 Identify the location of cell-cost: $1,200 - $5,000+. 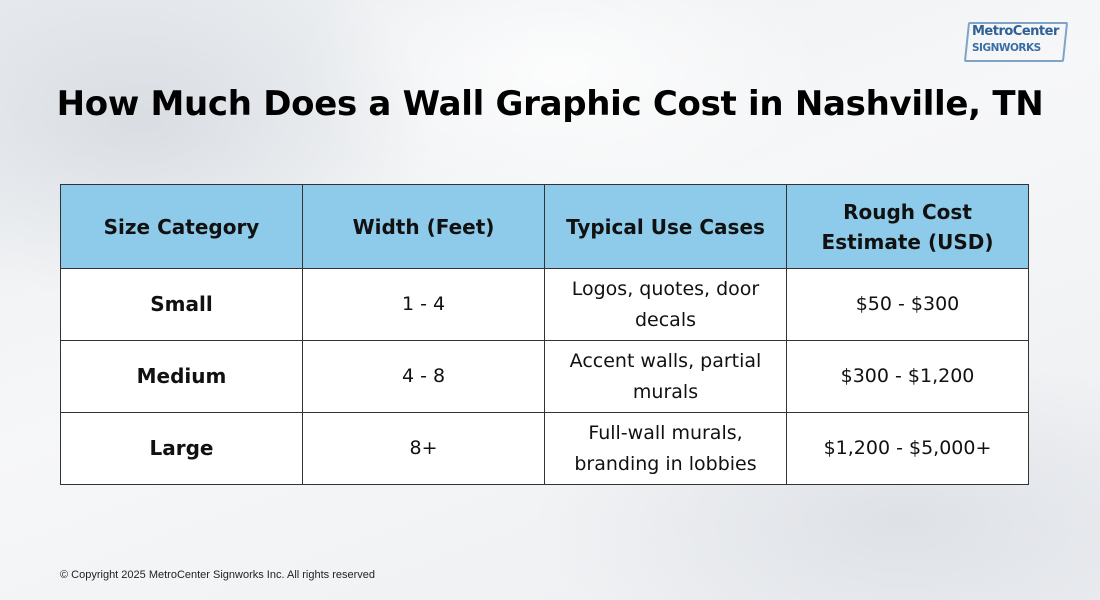
(907, 448).